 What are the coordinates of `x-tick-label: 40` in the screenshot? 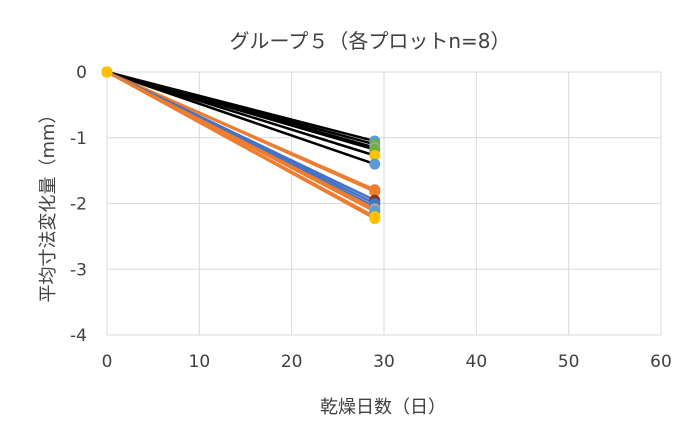 It's located at (477, 362).